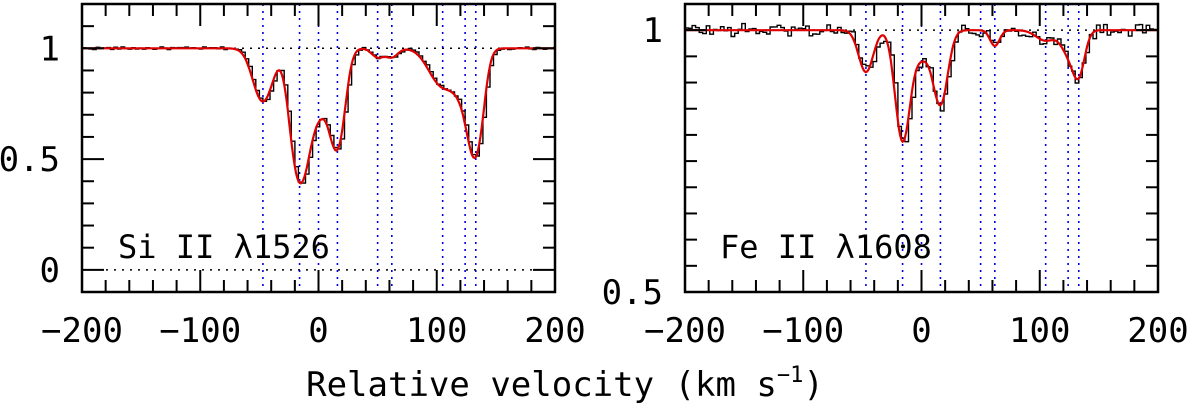 The width and height of the screenshot is (1200, 411). I want to click on y-tick-label: 0, so click(50, 271).